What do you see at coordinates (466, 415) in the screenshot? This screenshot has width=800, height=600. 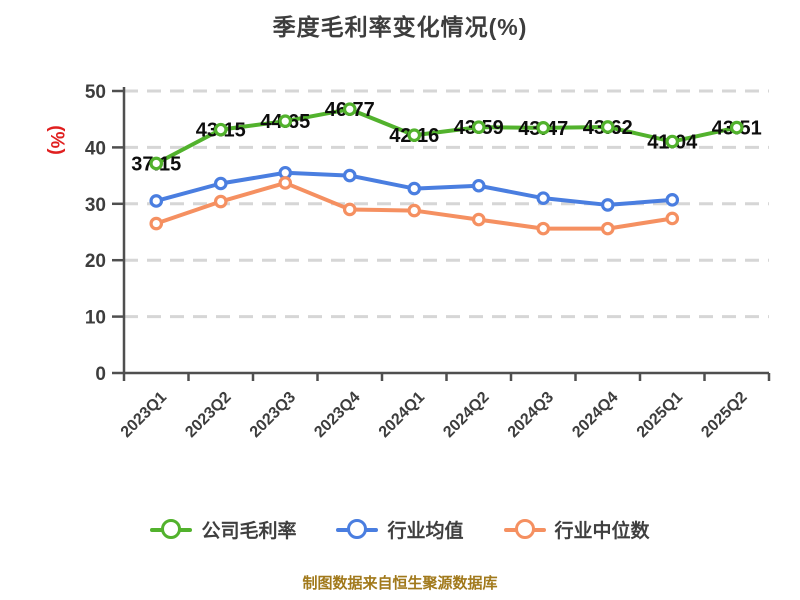 I see `x-axis-label: 2024Q2` at bounding box center [466, 415].